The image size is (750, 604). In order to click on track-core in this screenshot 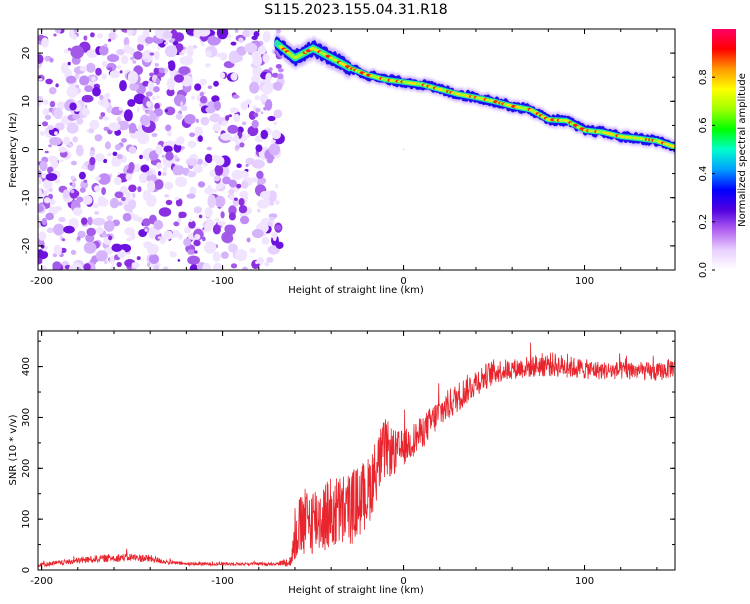, I will do `click(474, 94)`.